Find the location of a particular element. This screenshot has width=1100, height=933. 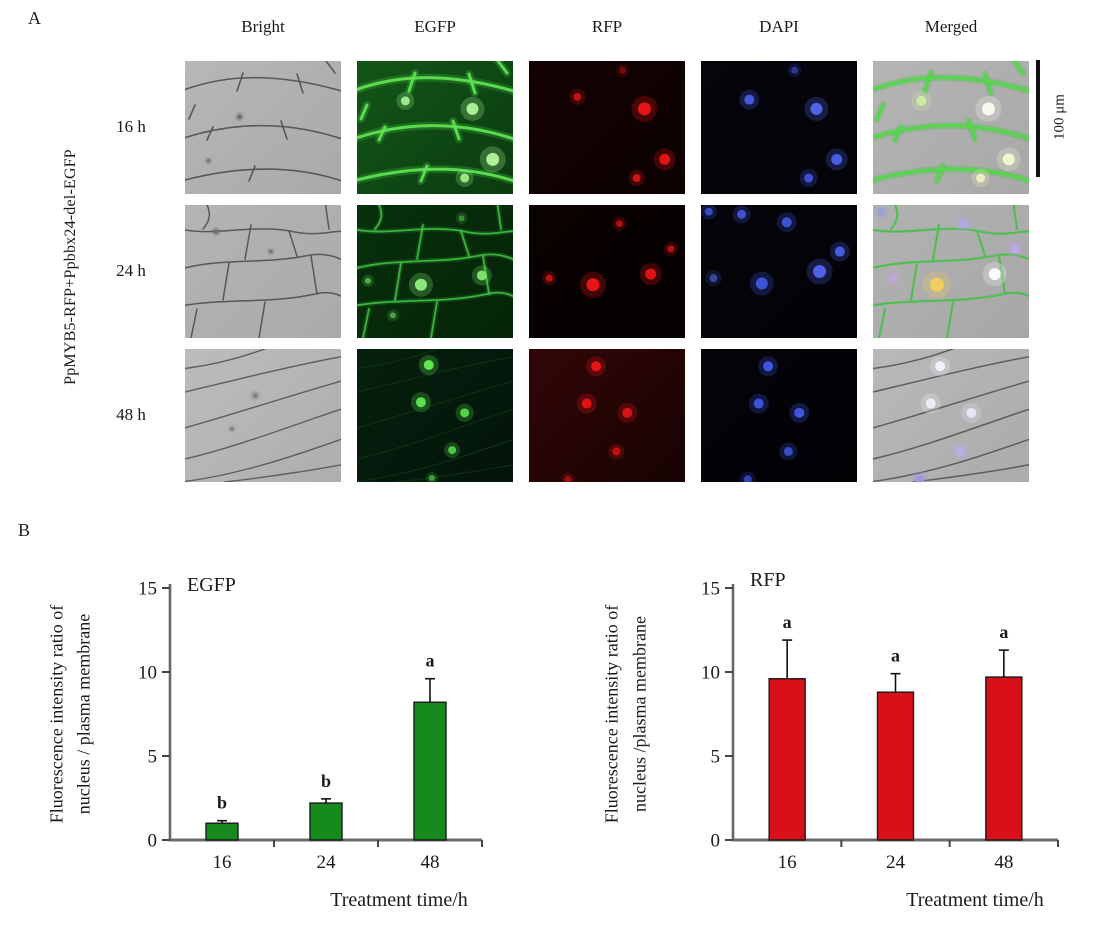

micrograph-egfp-row3 is located at coordinates (435, 415).